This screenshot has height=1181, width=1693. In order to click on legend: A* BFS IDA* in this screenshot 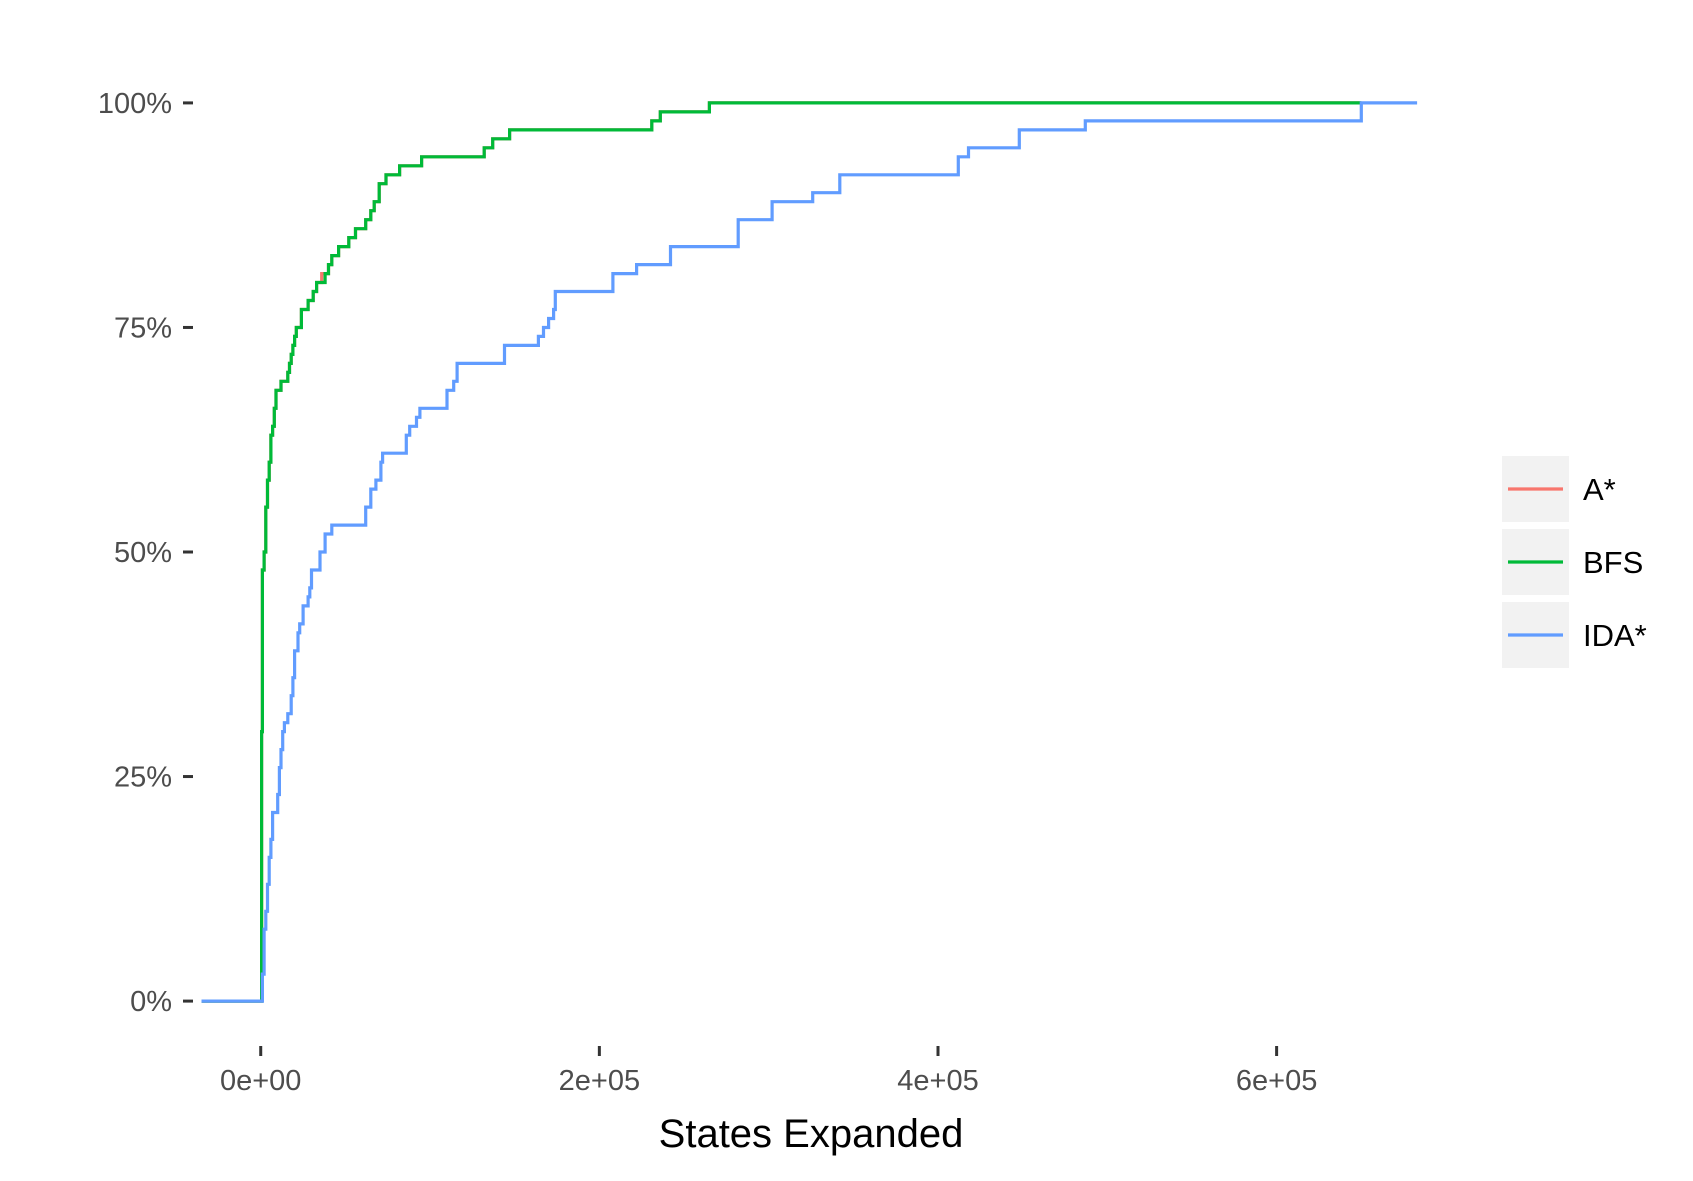, I will do `click(1574, 562)`.